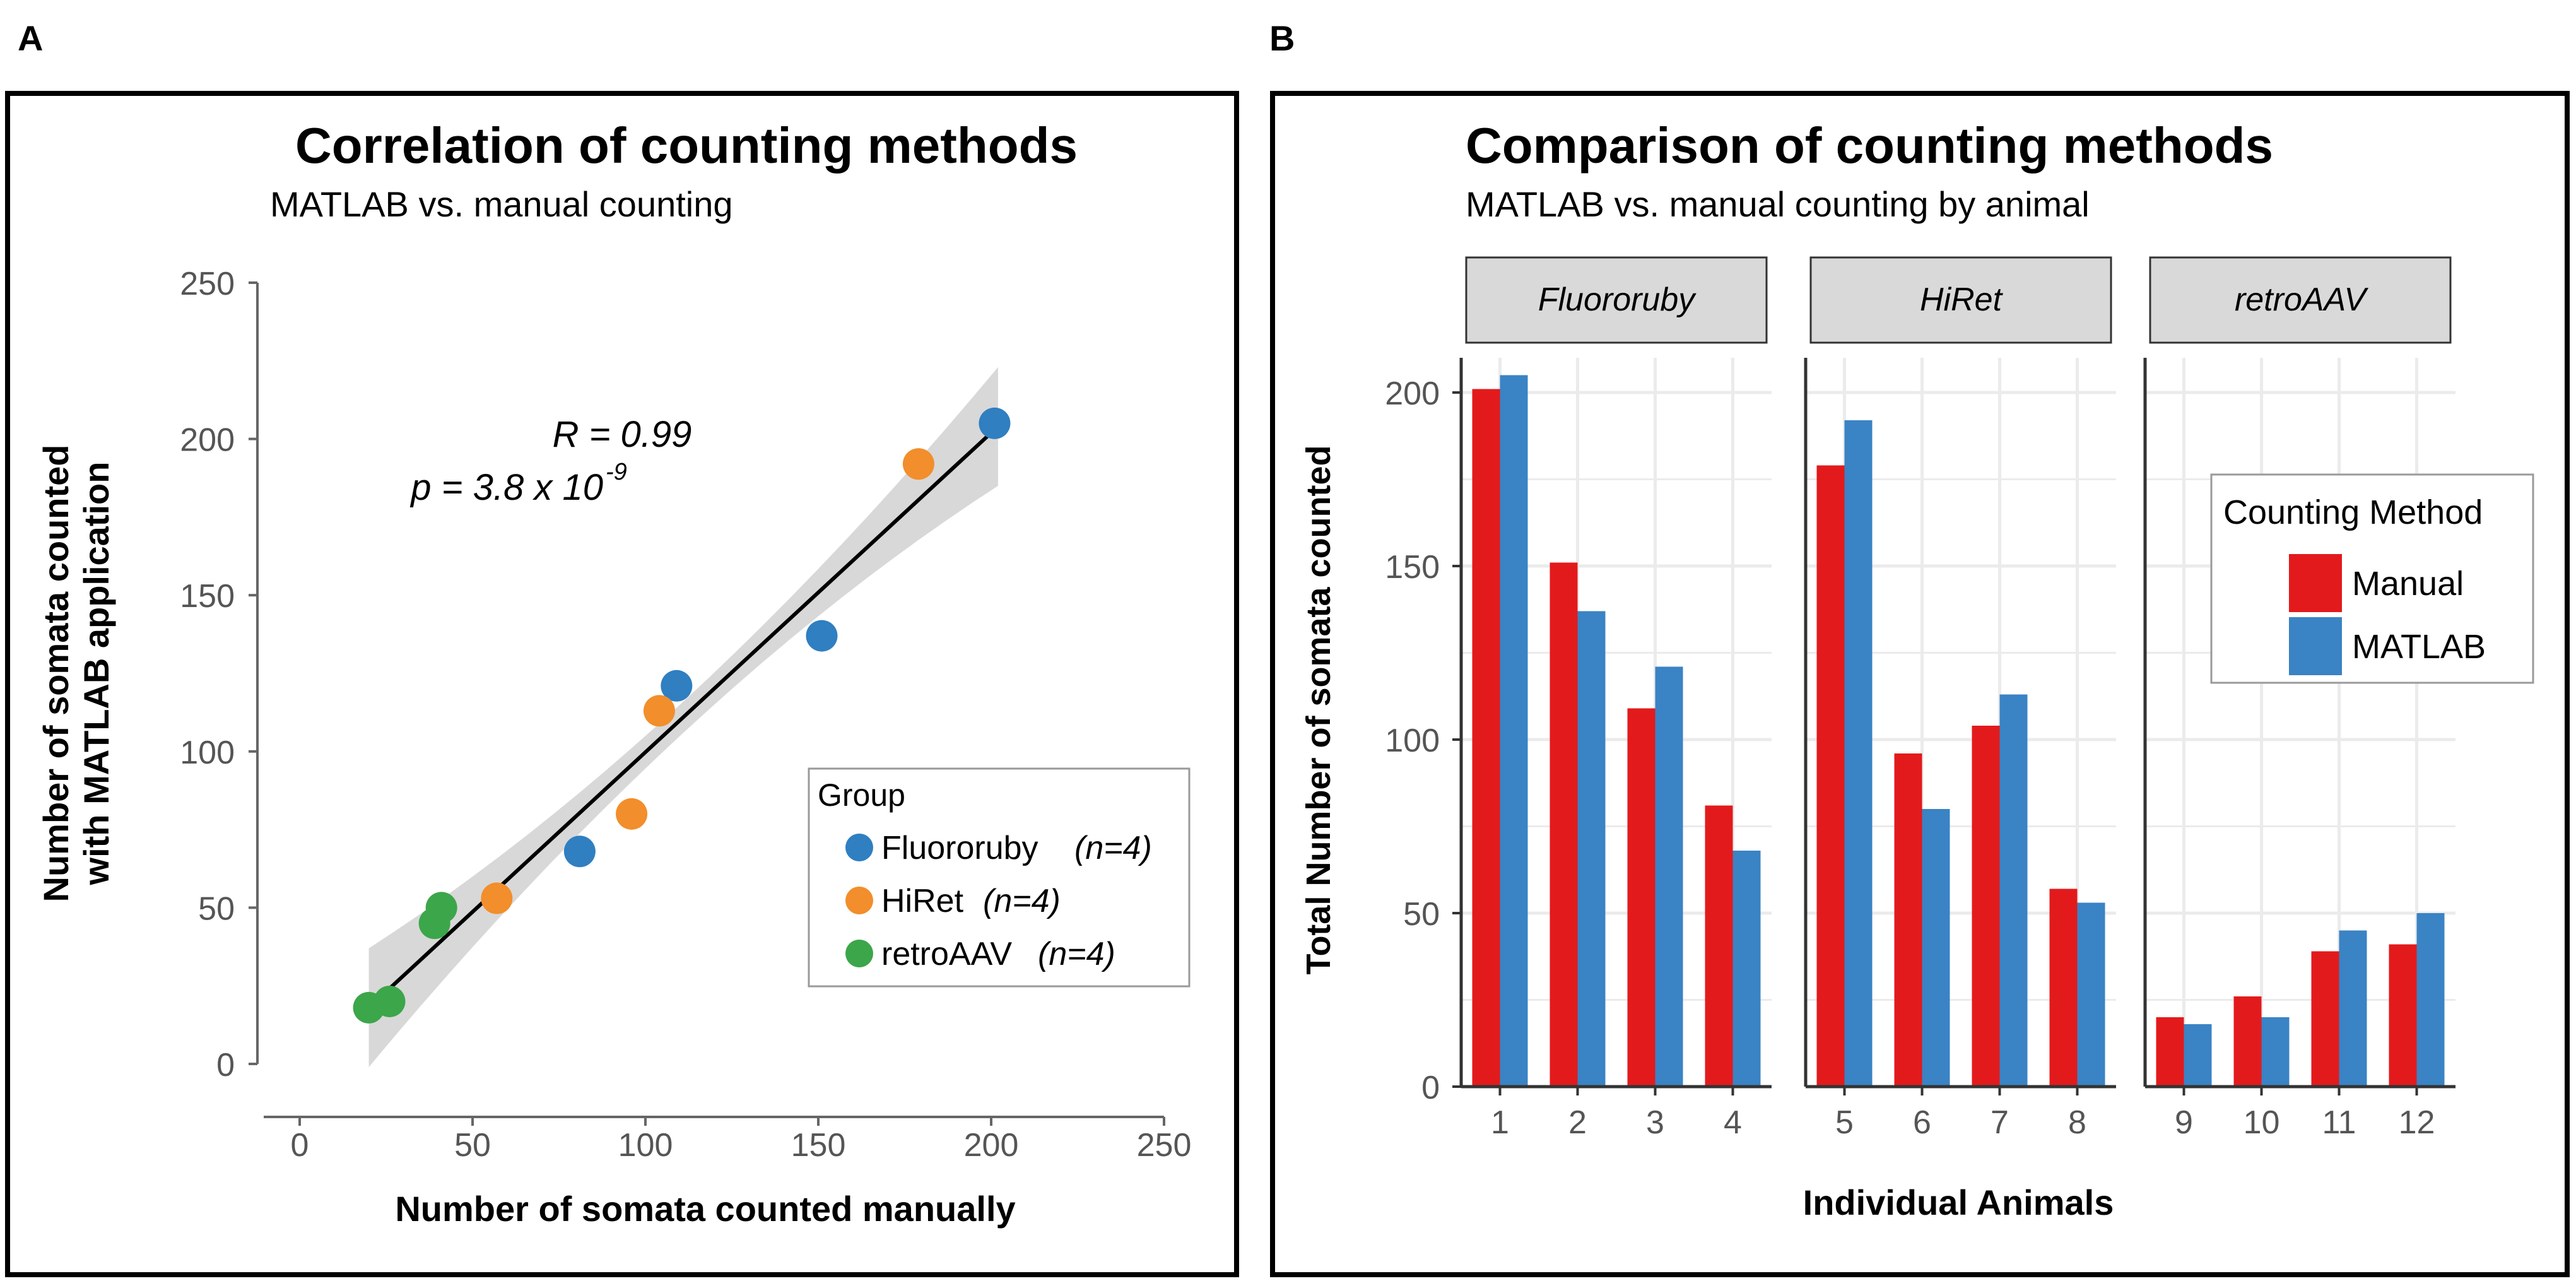 The height and width of the screenshot is (1281, 2576). What do you see at coordinates (862, 795) in the screenshot?
I see `legend-title: Group` at bounding box center [862, 795].